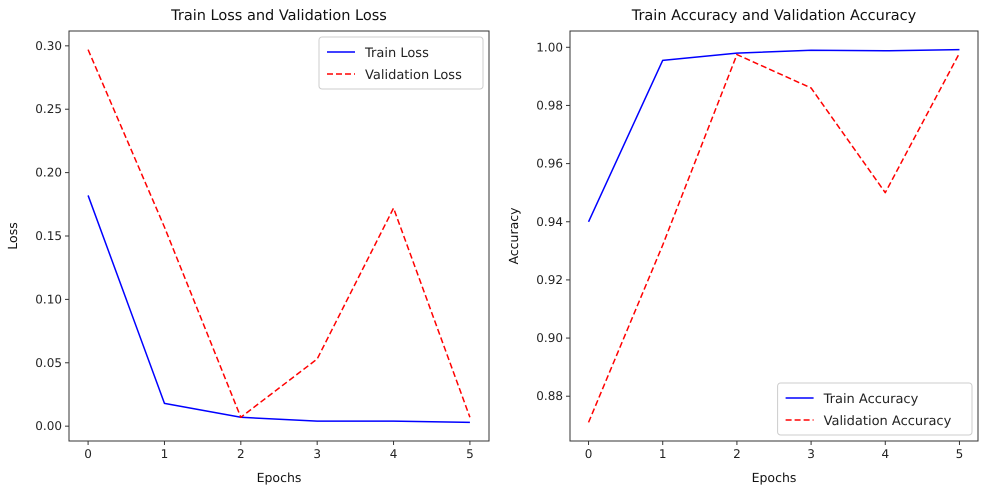 This screenshot has width=982, height=488. I want to click on y-axis-title: Accuracy, so click(513, 235).